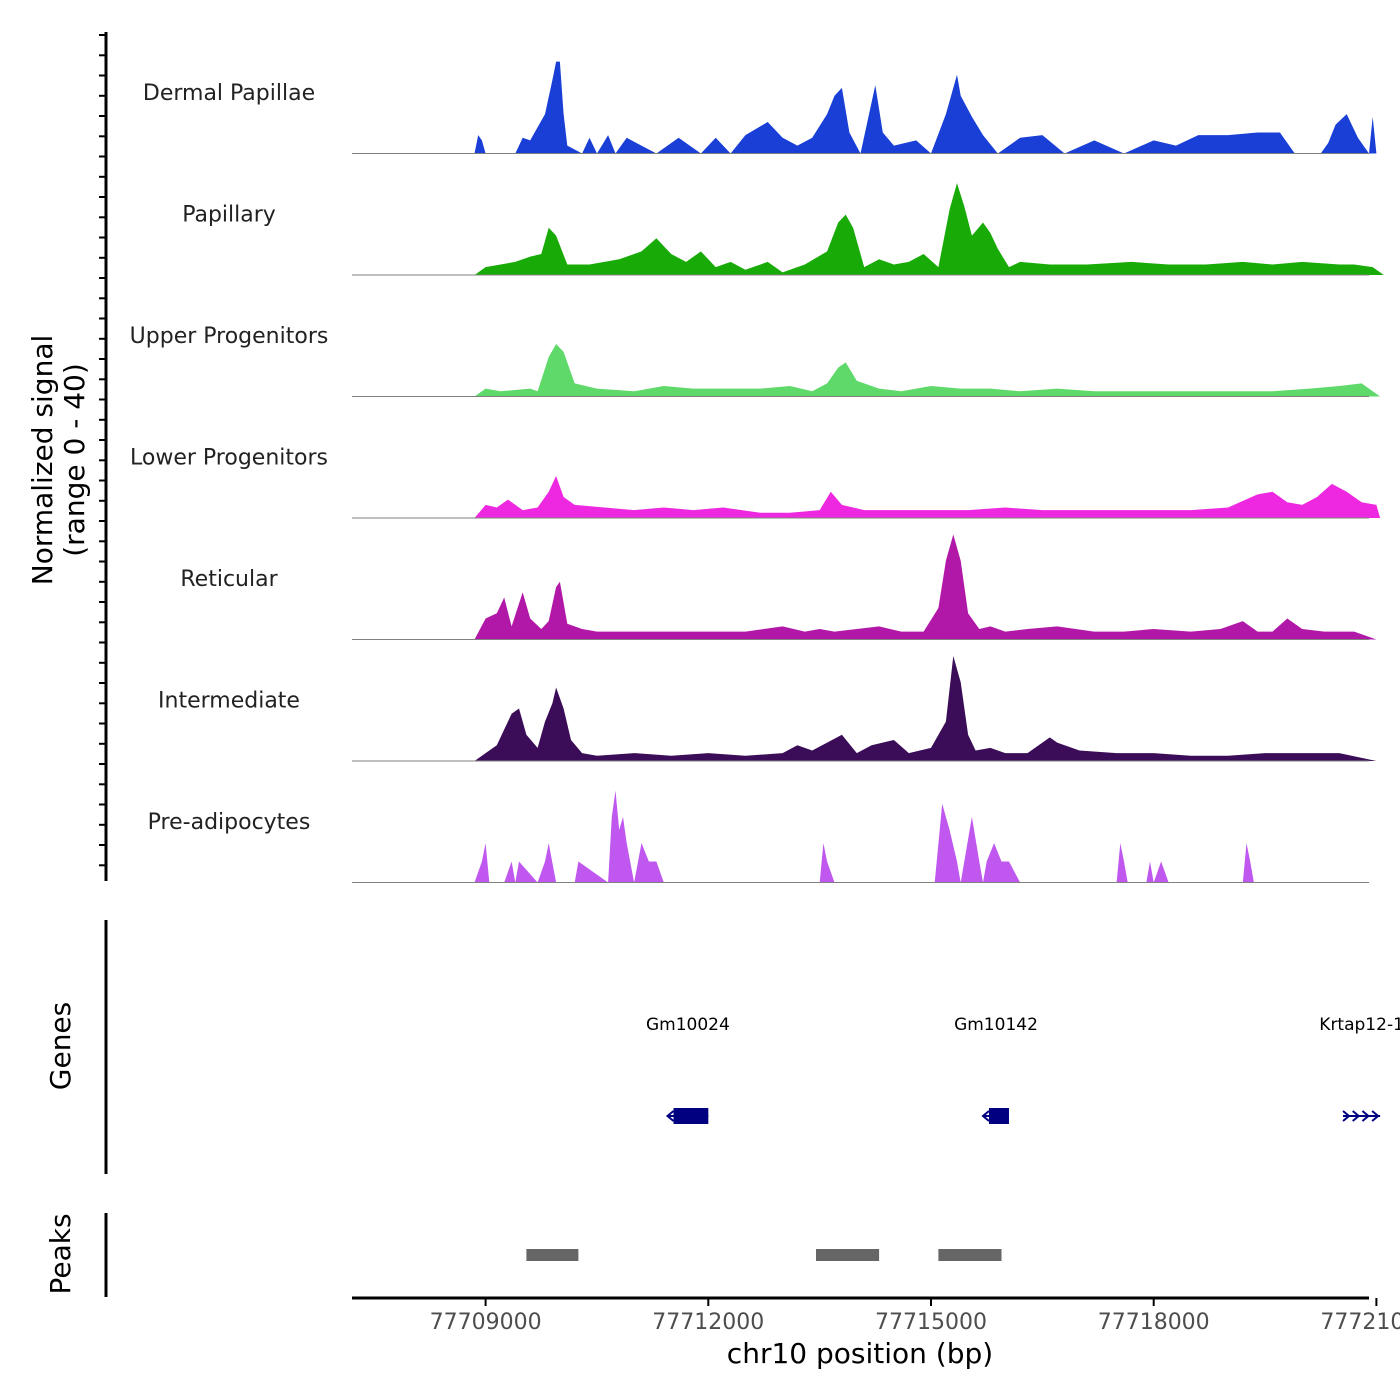 Image resolution: width=1400 pixels, height=1400 pixels. I want to click on track-intermediate: Intermediate, so click(767, 709).